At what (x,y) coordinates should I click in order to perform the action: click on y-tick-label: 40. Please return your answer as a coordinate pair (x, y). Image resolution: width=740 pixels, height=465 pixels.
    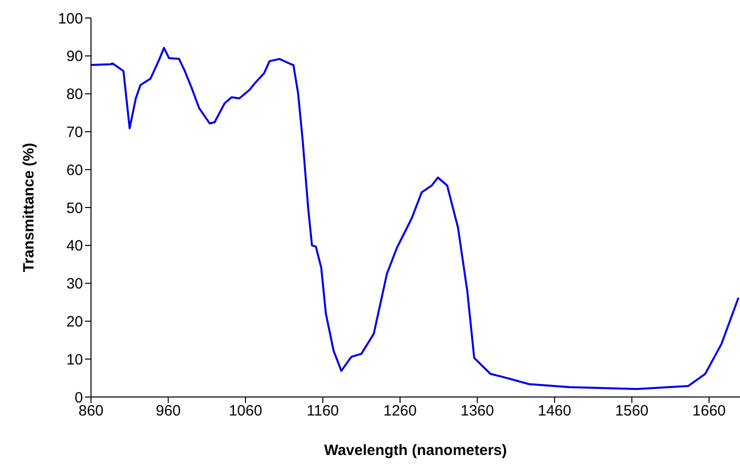
    Looking at the image, I should click on (74, 246).